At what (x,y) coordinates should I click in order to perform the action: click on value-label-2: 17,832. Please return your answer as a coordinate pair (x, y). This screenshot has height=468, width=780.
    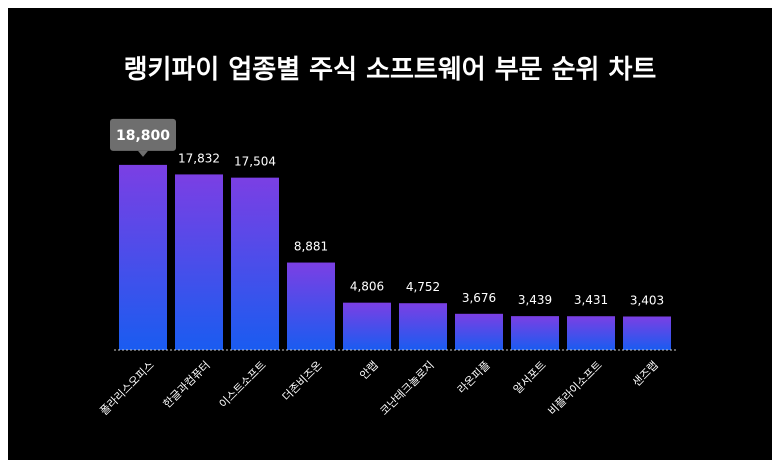
    Looking at the image, I should click on (199, 158).